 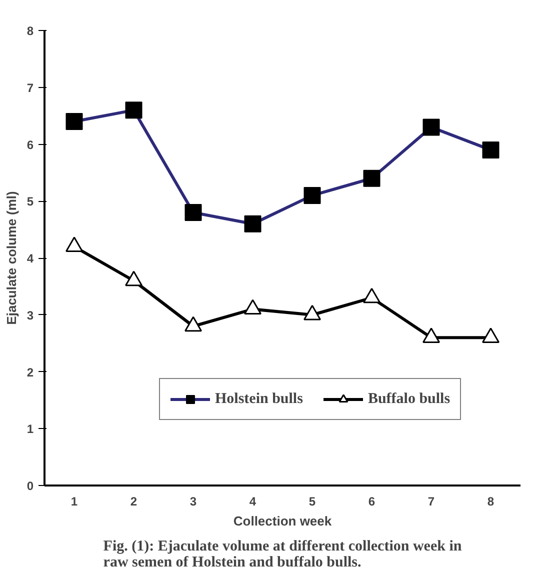 What do you see at coordinates (282, 521) in the screenshot?
I see `x-axis-title: Collection week` at bounding box center [282, 521].